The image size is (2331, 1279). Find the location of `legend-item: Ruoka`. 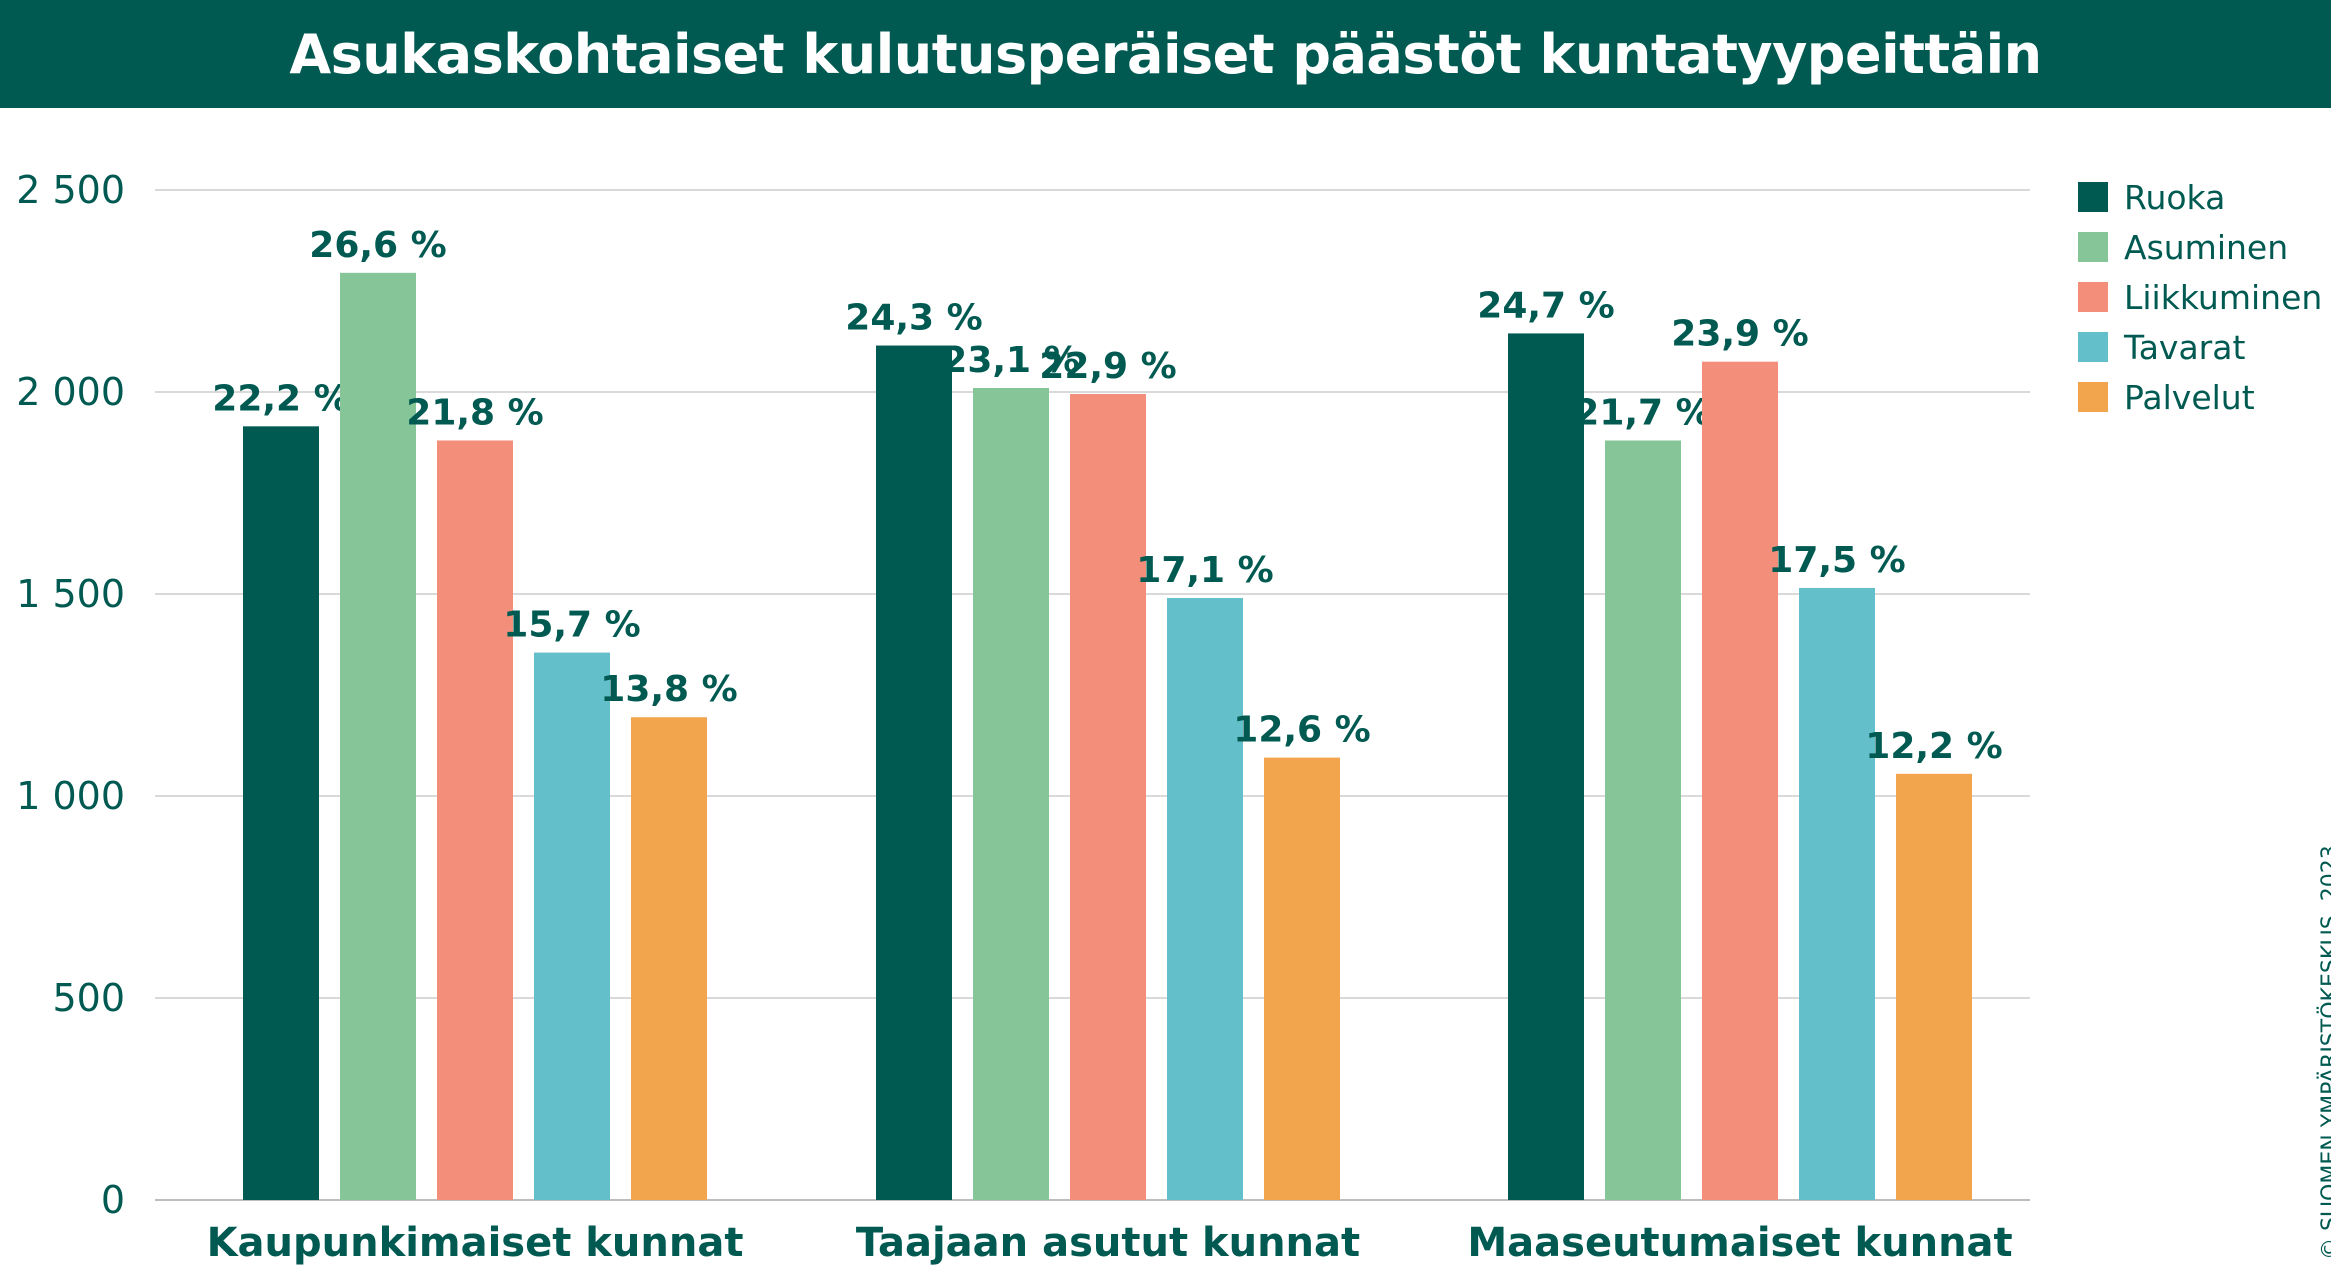

legend-item: Ruoka is located at coordinates (2200, 197).